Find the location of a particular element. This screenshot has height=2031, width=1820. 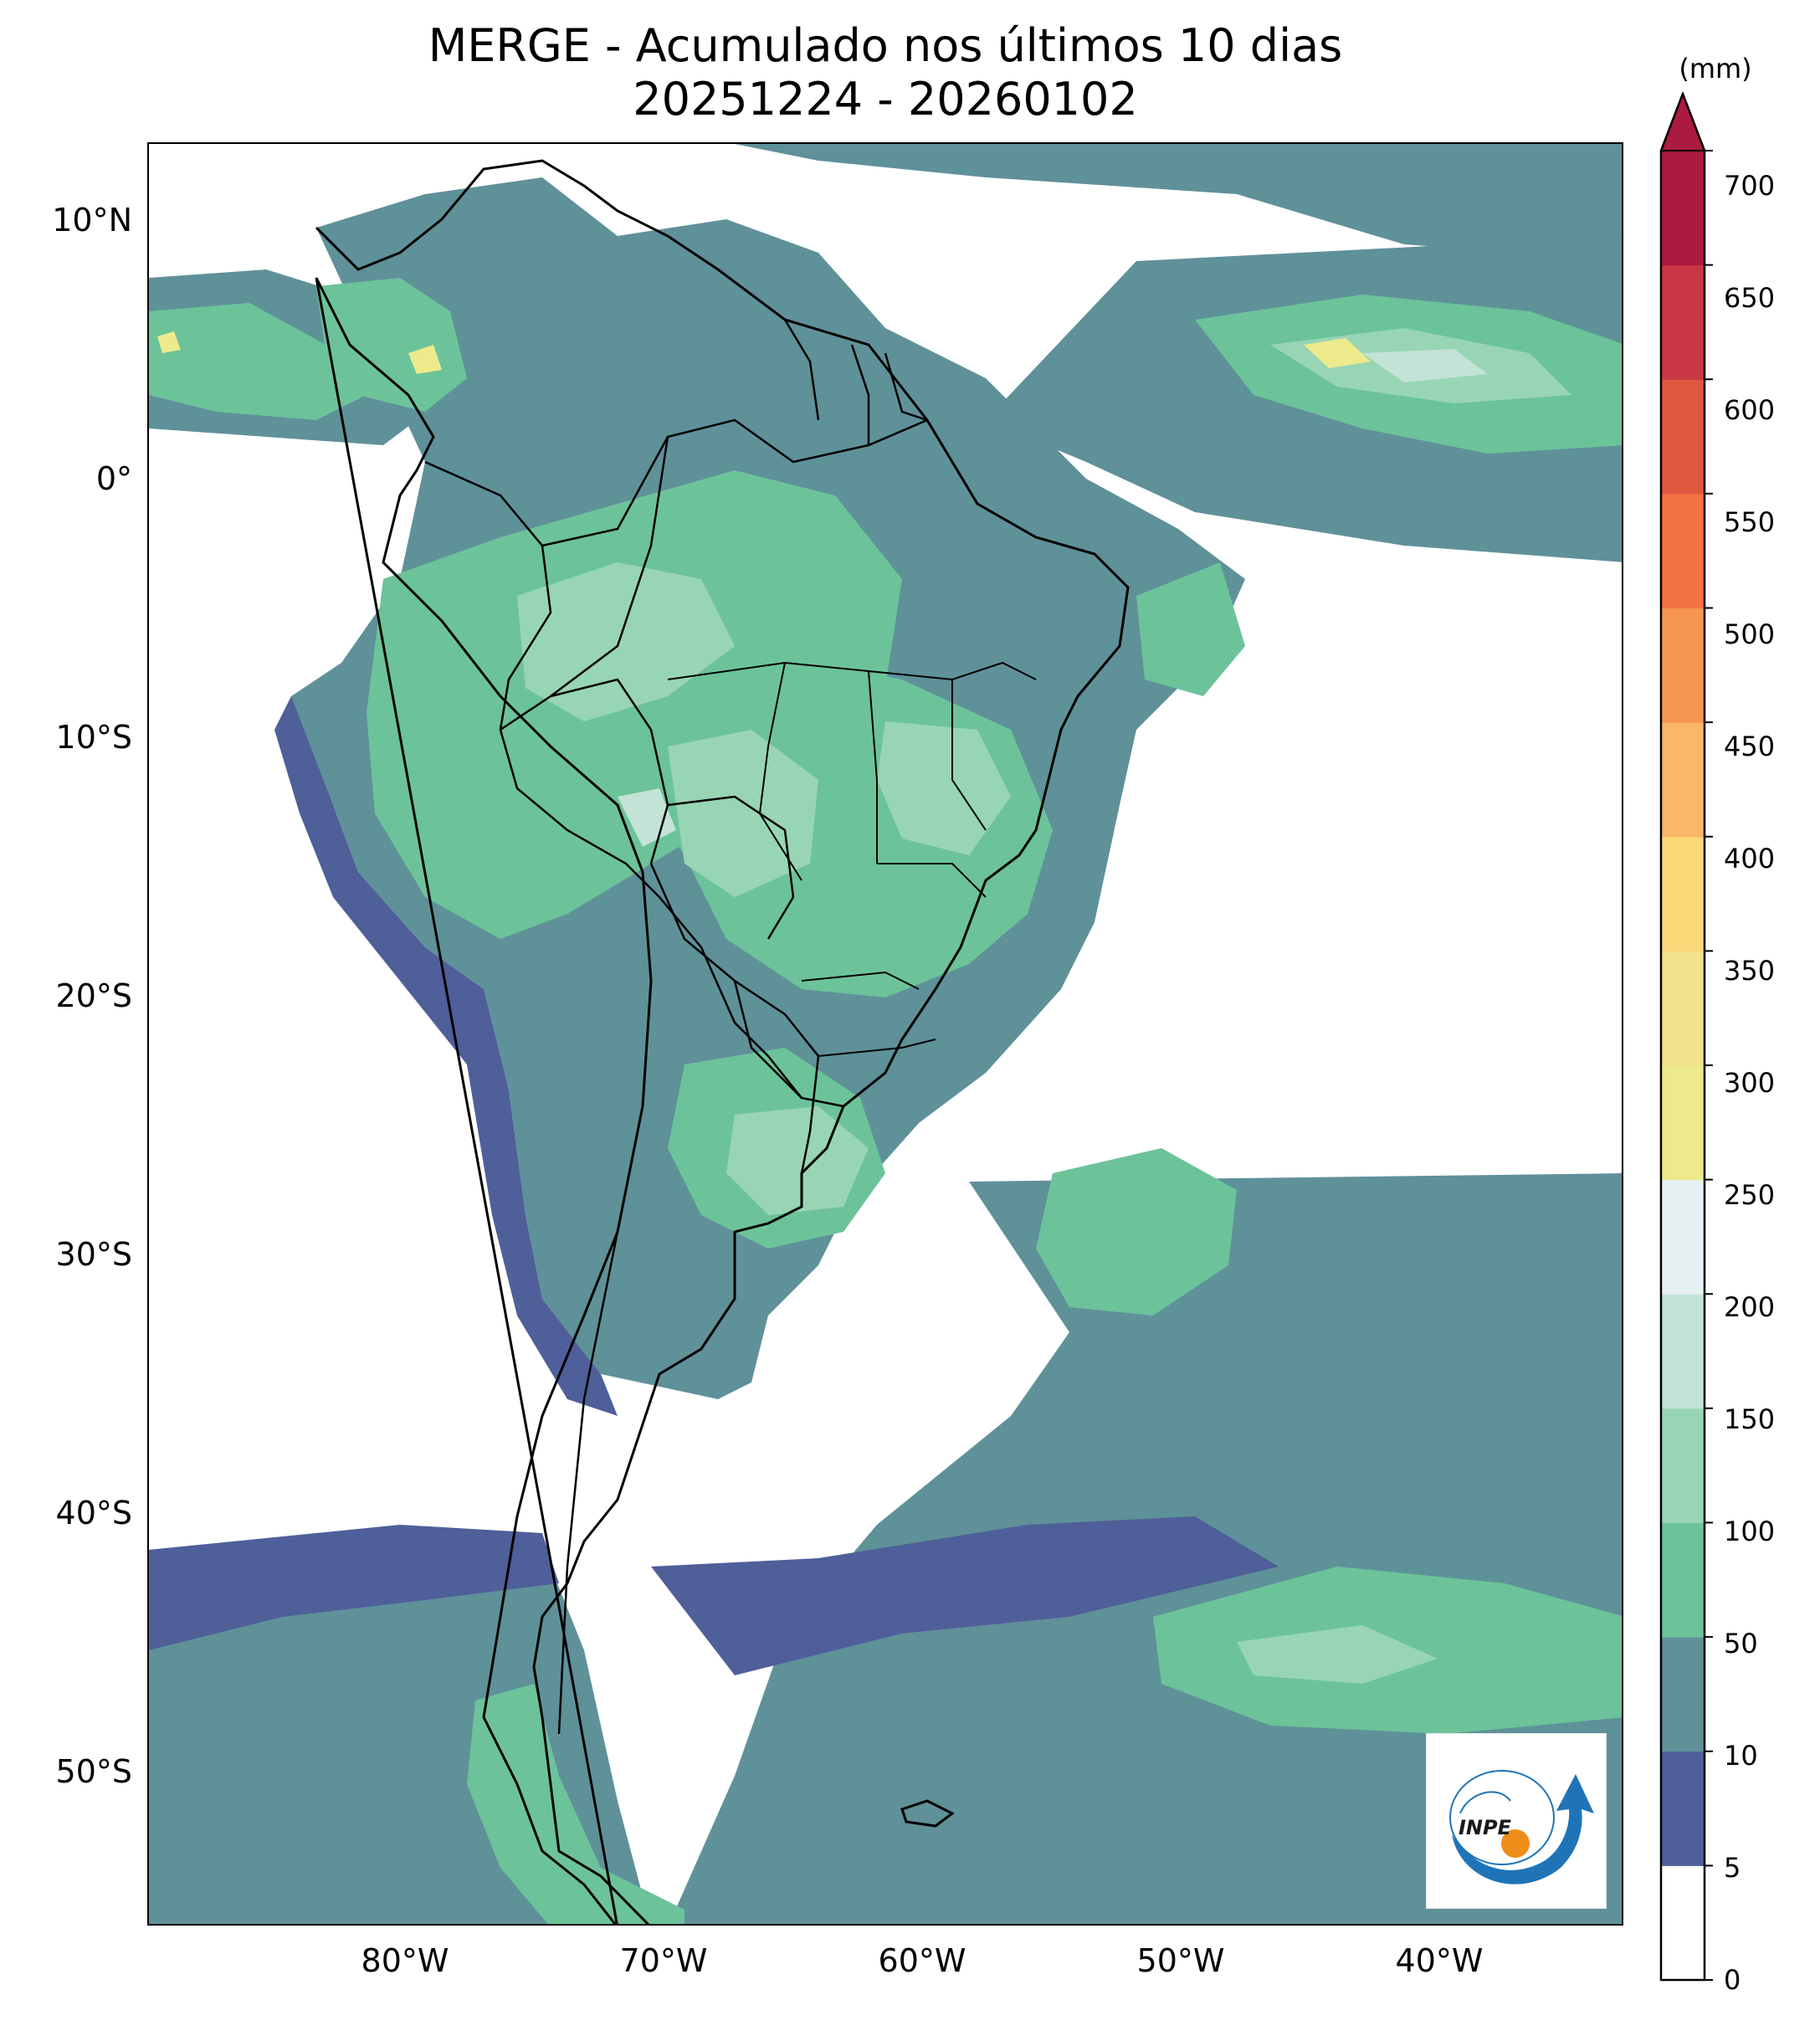

colorbar-label-550: 550 is located at coordinates (1750, 522).